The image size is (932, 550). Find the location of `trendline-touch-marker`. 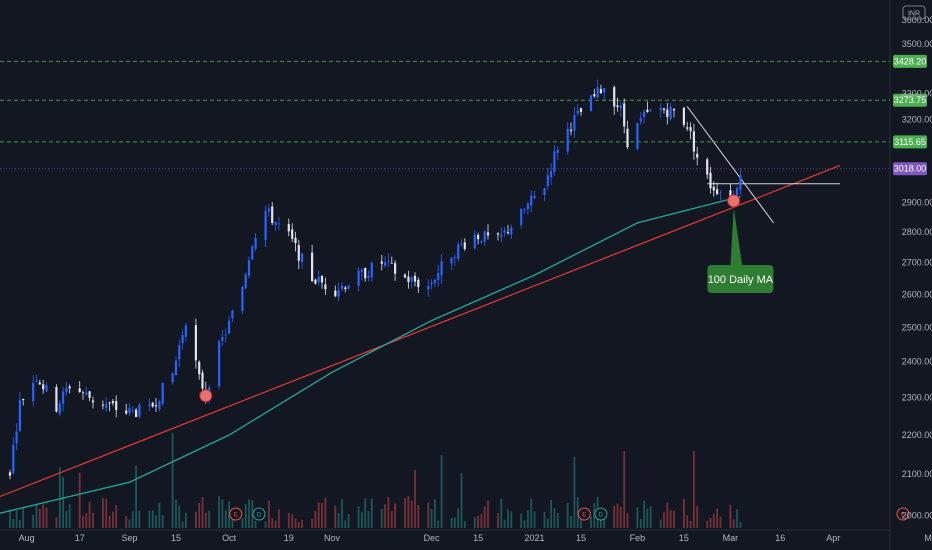

trendline-touch-marker is located at coordinates (734, 201).